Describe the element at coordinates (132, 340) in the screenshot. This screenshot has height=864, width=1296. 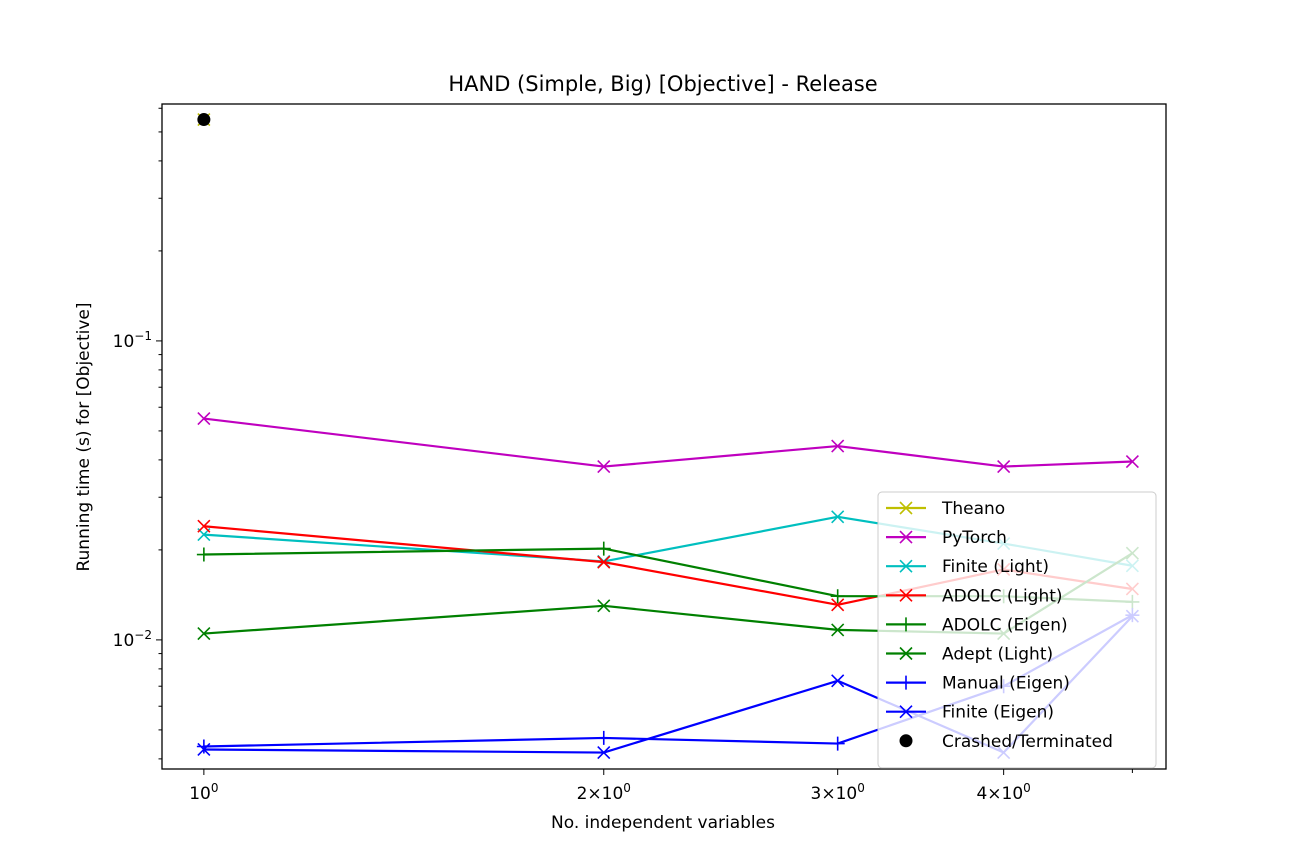
I see `y-tick-label: 10⁻¹` at that location.